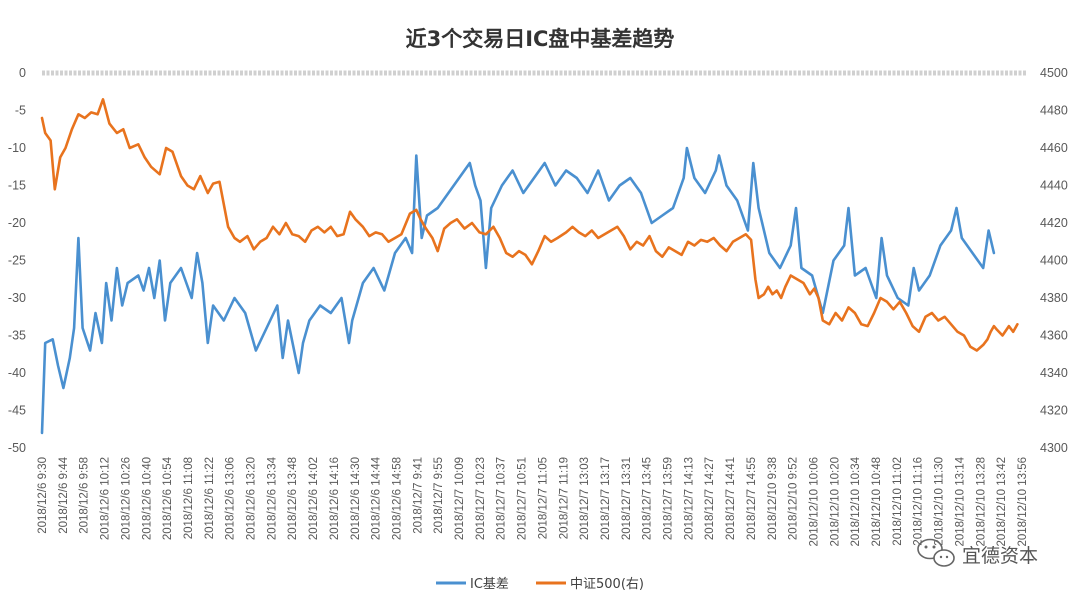 The height and width of the screenshot is (600, 1080). I want to click on x-tick-label: 2018/12/7 13:31, so click(627, 498).